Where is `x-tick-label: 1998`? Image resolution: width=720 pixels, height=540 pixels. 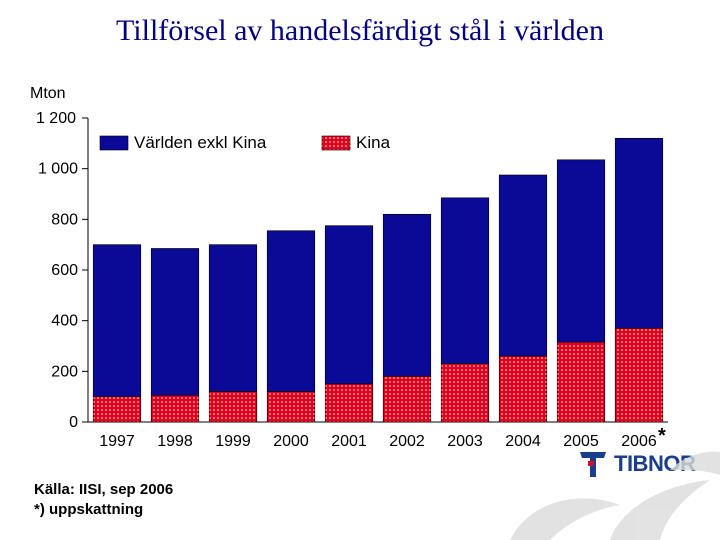
x-tick-label: 1998 is located at coordinates (175, 441).